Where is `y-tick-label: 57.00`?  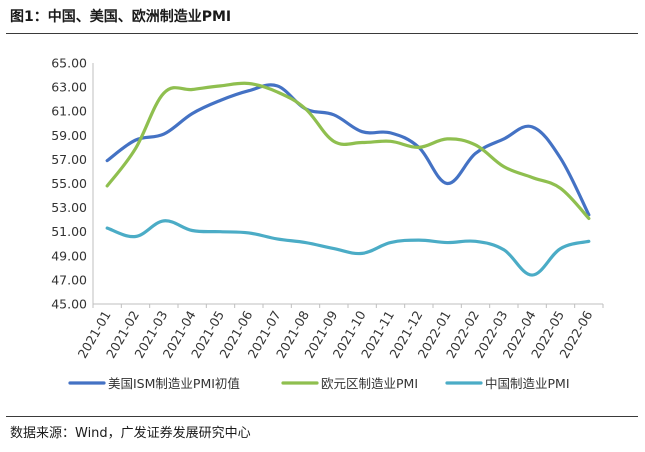 y-tick-label: 57.00 is located at coordinates (69, 159).